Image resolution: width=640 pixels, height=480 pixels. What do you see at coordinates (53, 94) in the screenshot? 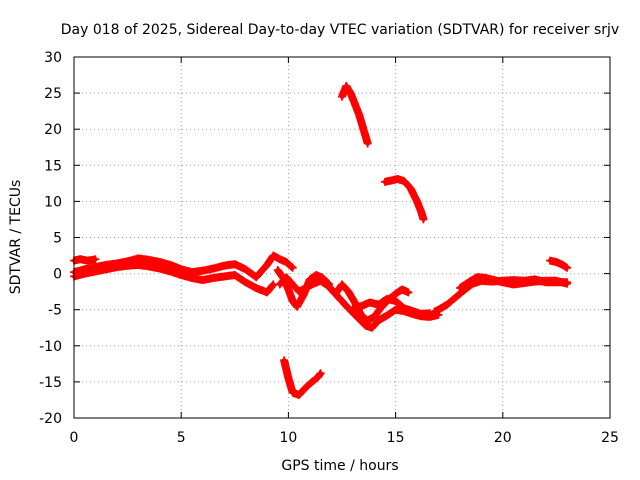
I see `y-tick-label: 25` at bounding box center [53, 94].